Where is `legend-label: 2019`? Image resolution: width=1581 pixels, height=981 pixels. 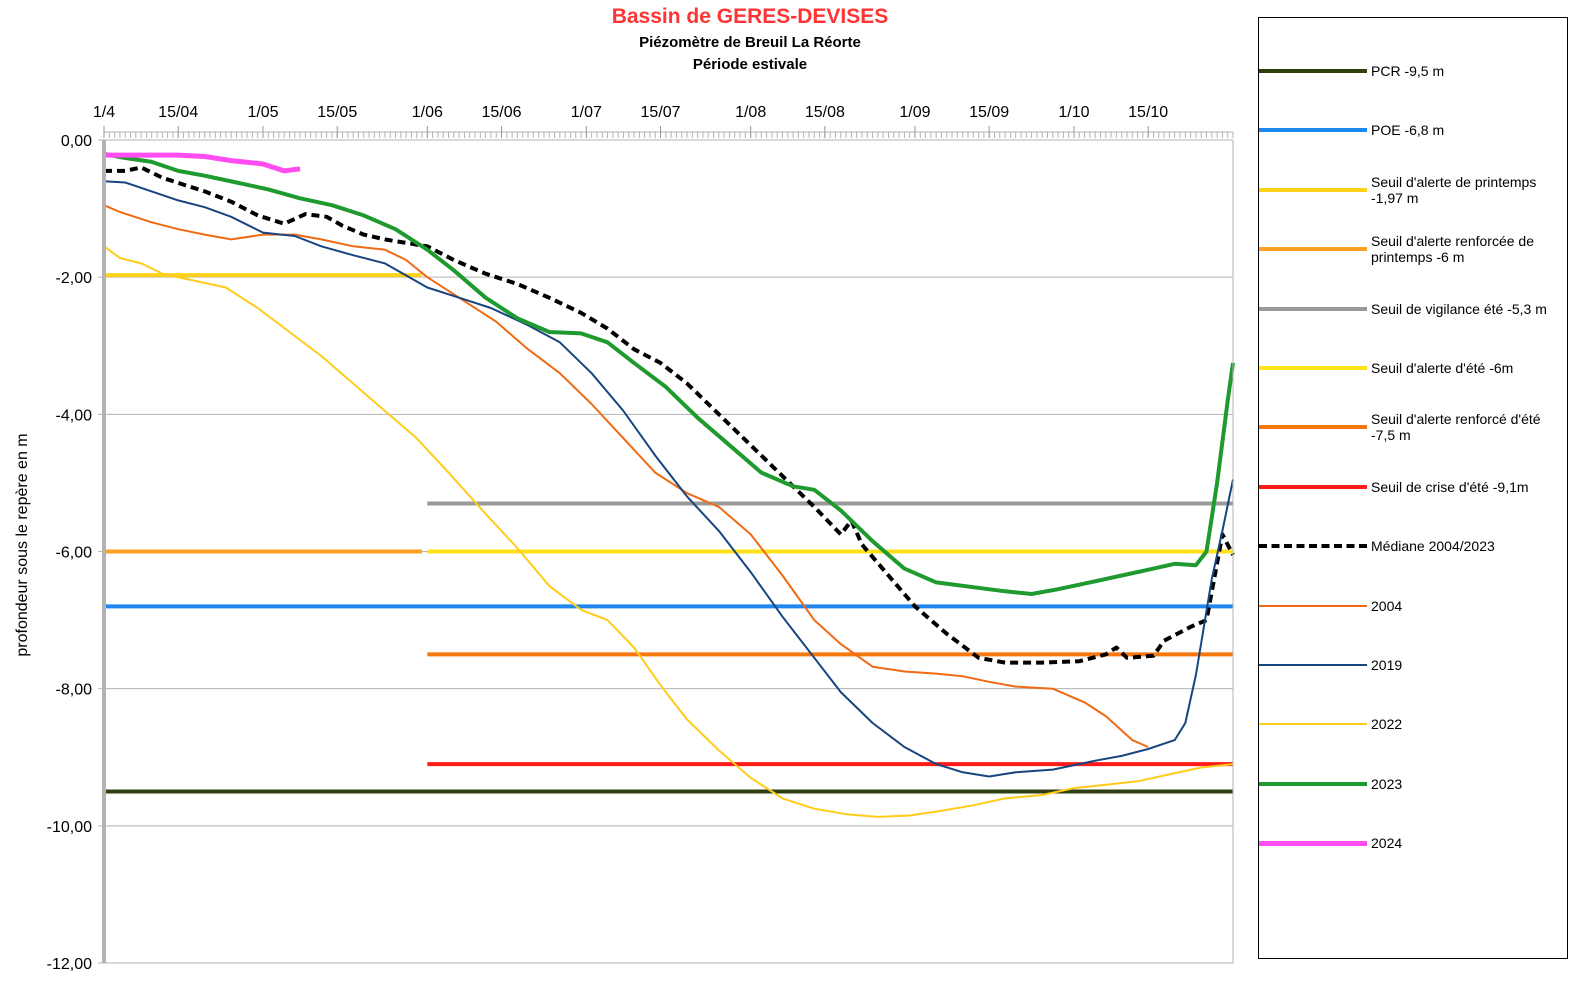 legend-label: 2019 is located at coordinates (1467, 665).